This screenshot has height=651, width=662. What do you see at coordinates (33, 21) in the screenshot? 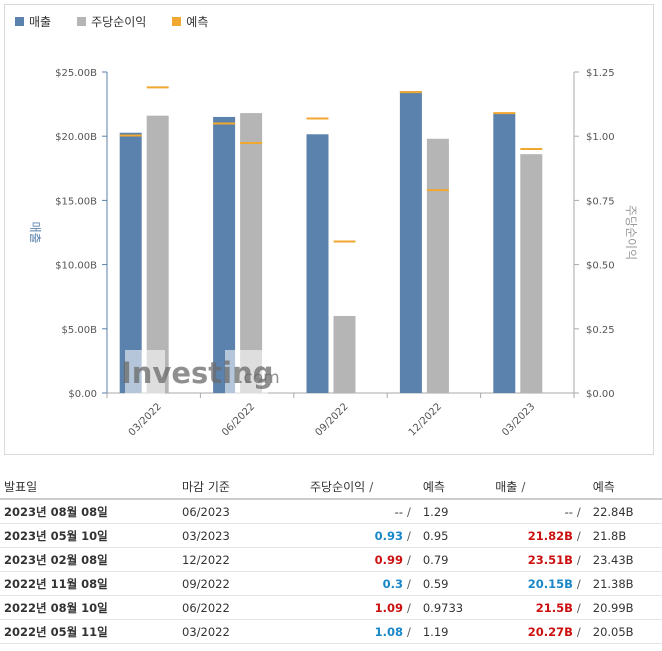
I see `legend-item-revenue: 매출` at bounding box center [33, 21].